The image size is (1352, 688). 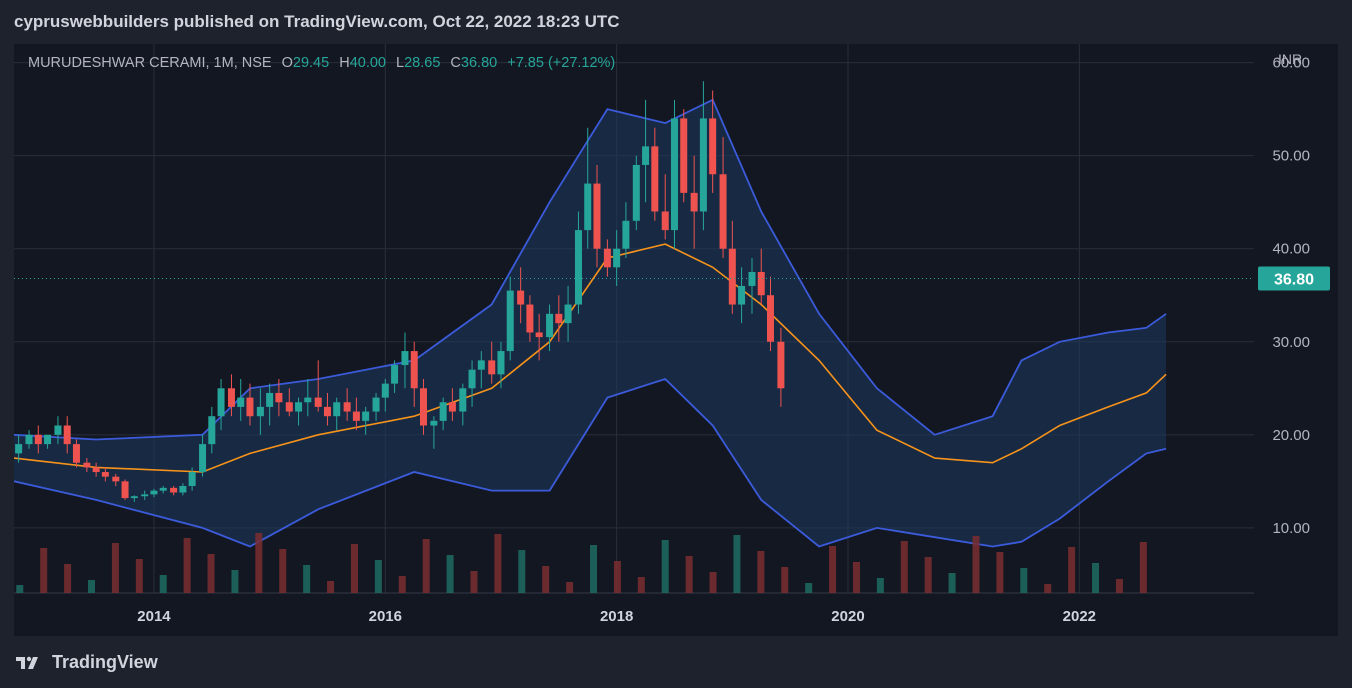 What do you see at coordinates (1291, 342) in the screenshot?
I see `y-tick-label: 30.00` at bounding box center [1291, 342].